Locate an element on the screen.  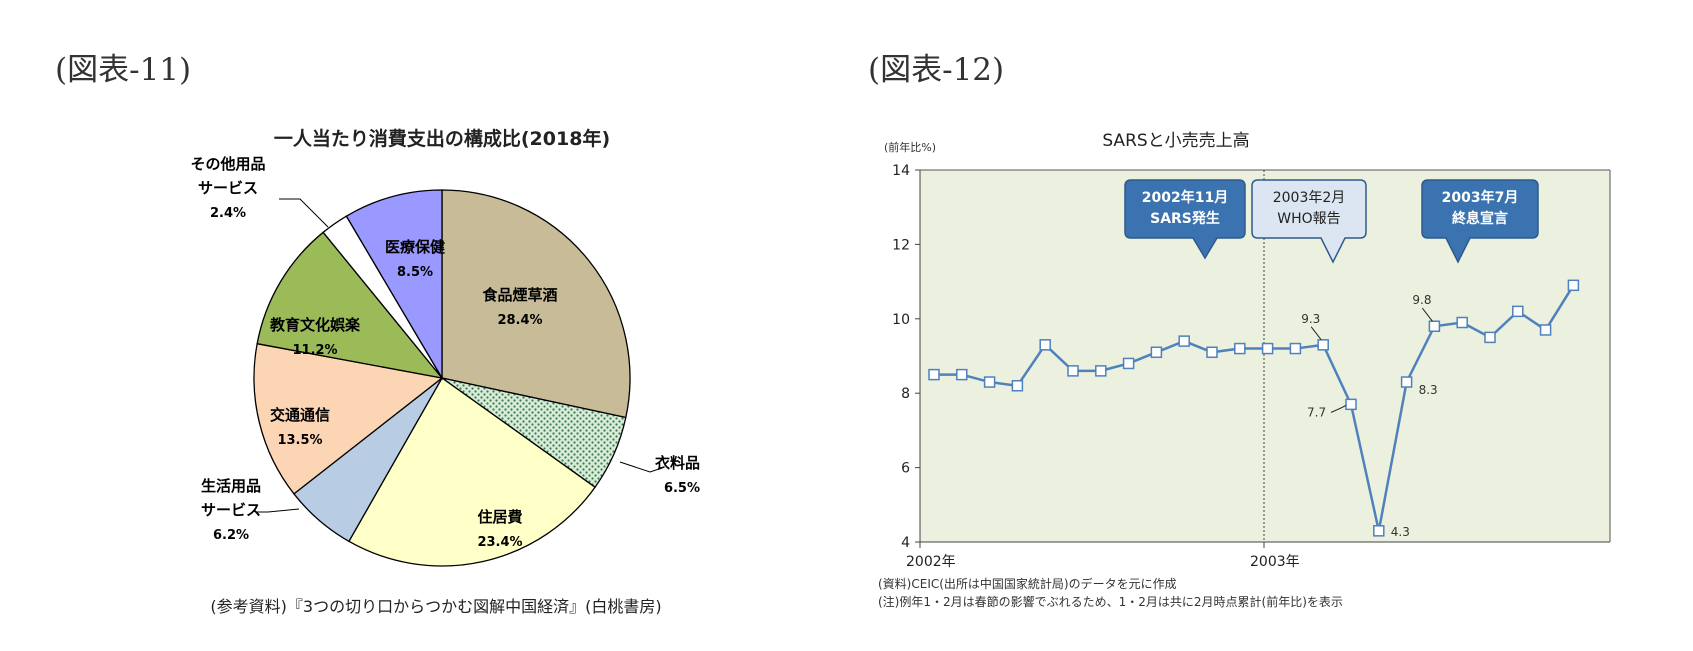
callout-text: 2002年11月 is located at coordinates (1185, 197).